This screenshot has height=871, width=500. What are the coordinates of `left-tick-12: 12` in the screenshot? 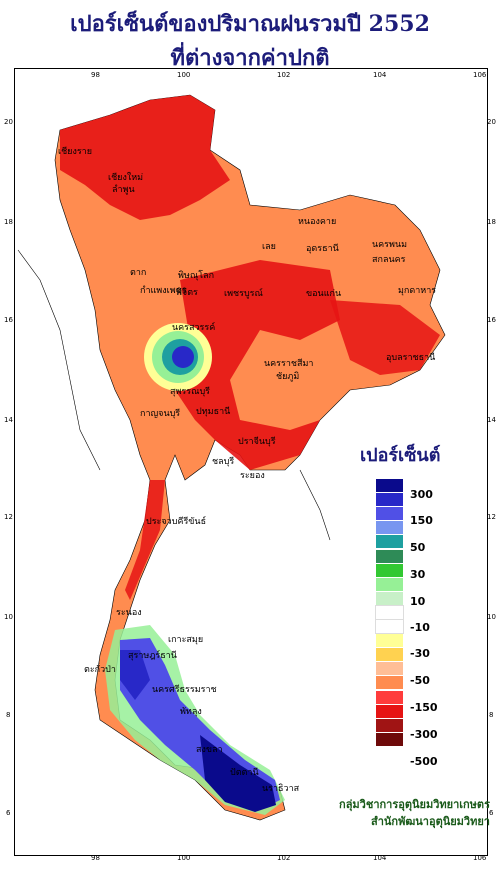 It's located at (8, 517).